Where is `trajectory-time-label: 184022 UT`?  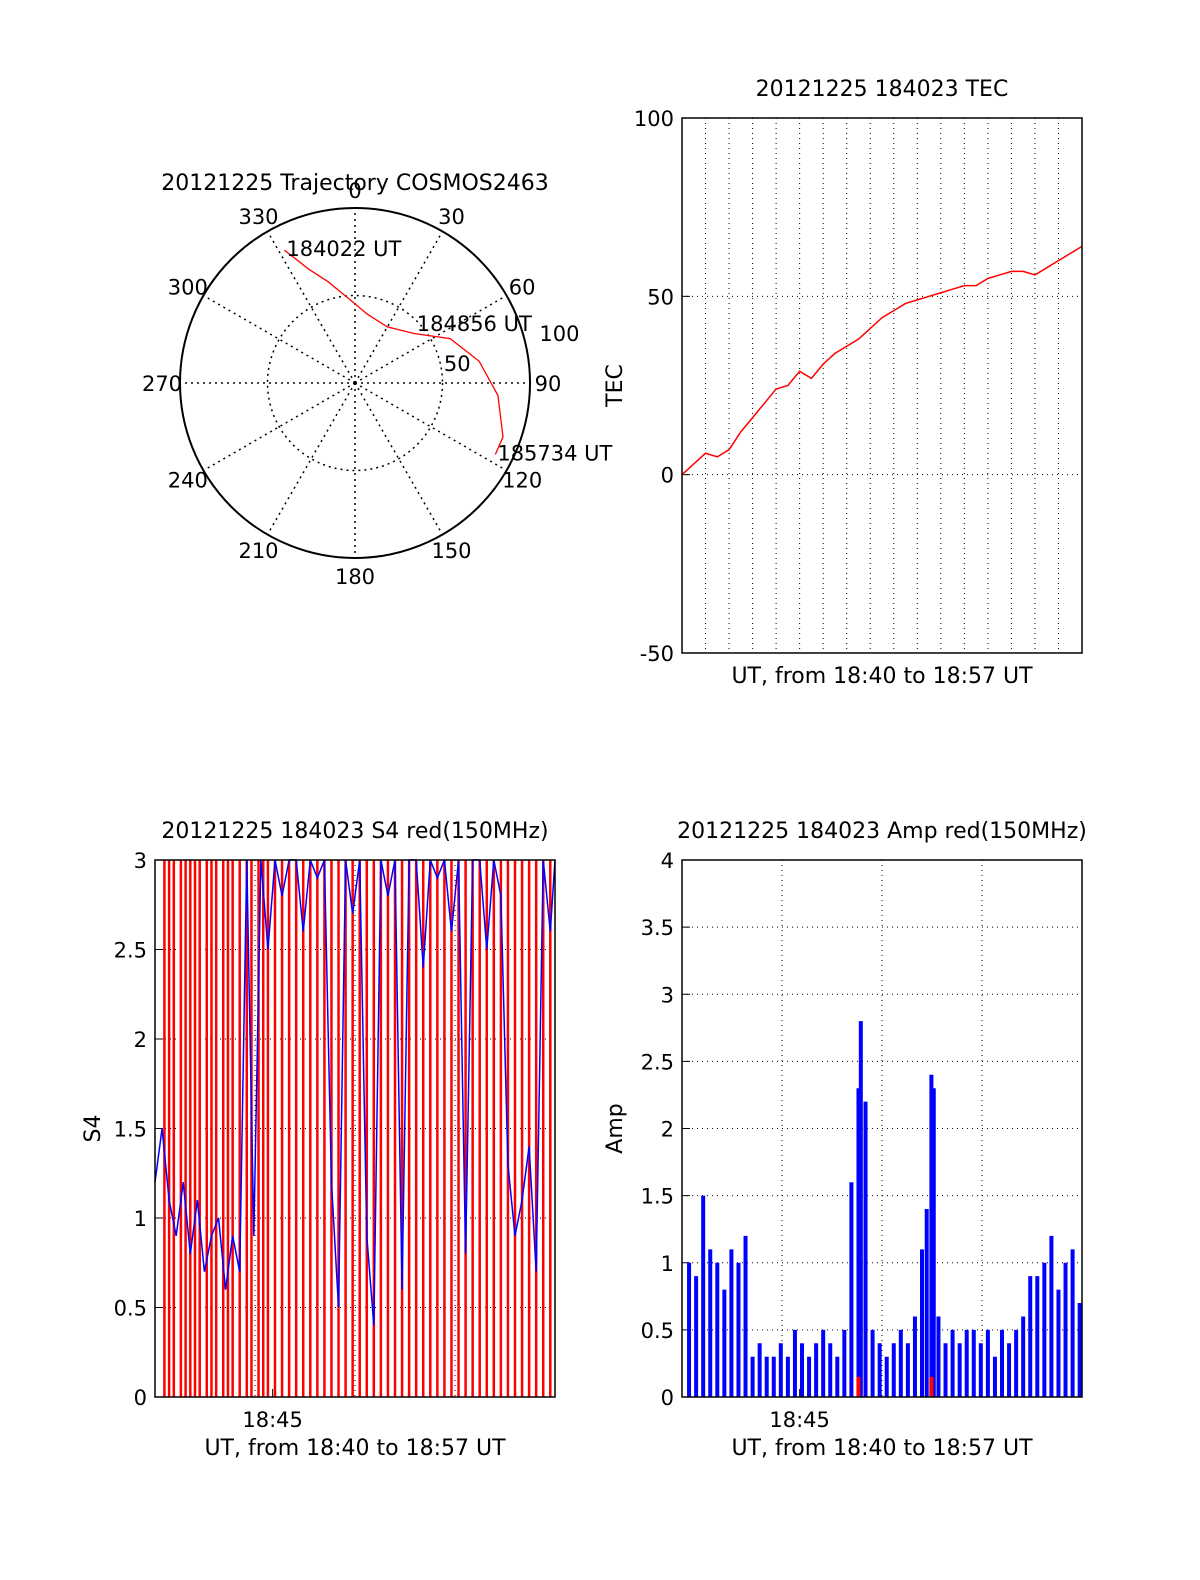 trajectory-time-label: 184022 UT is located at coordinates (343, 249).